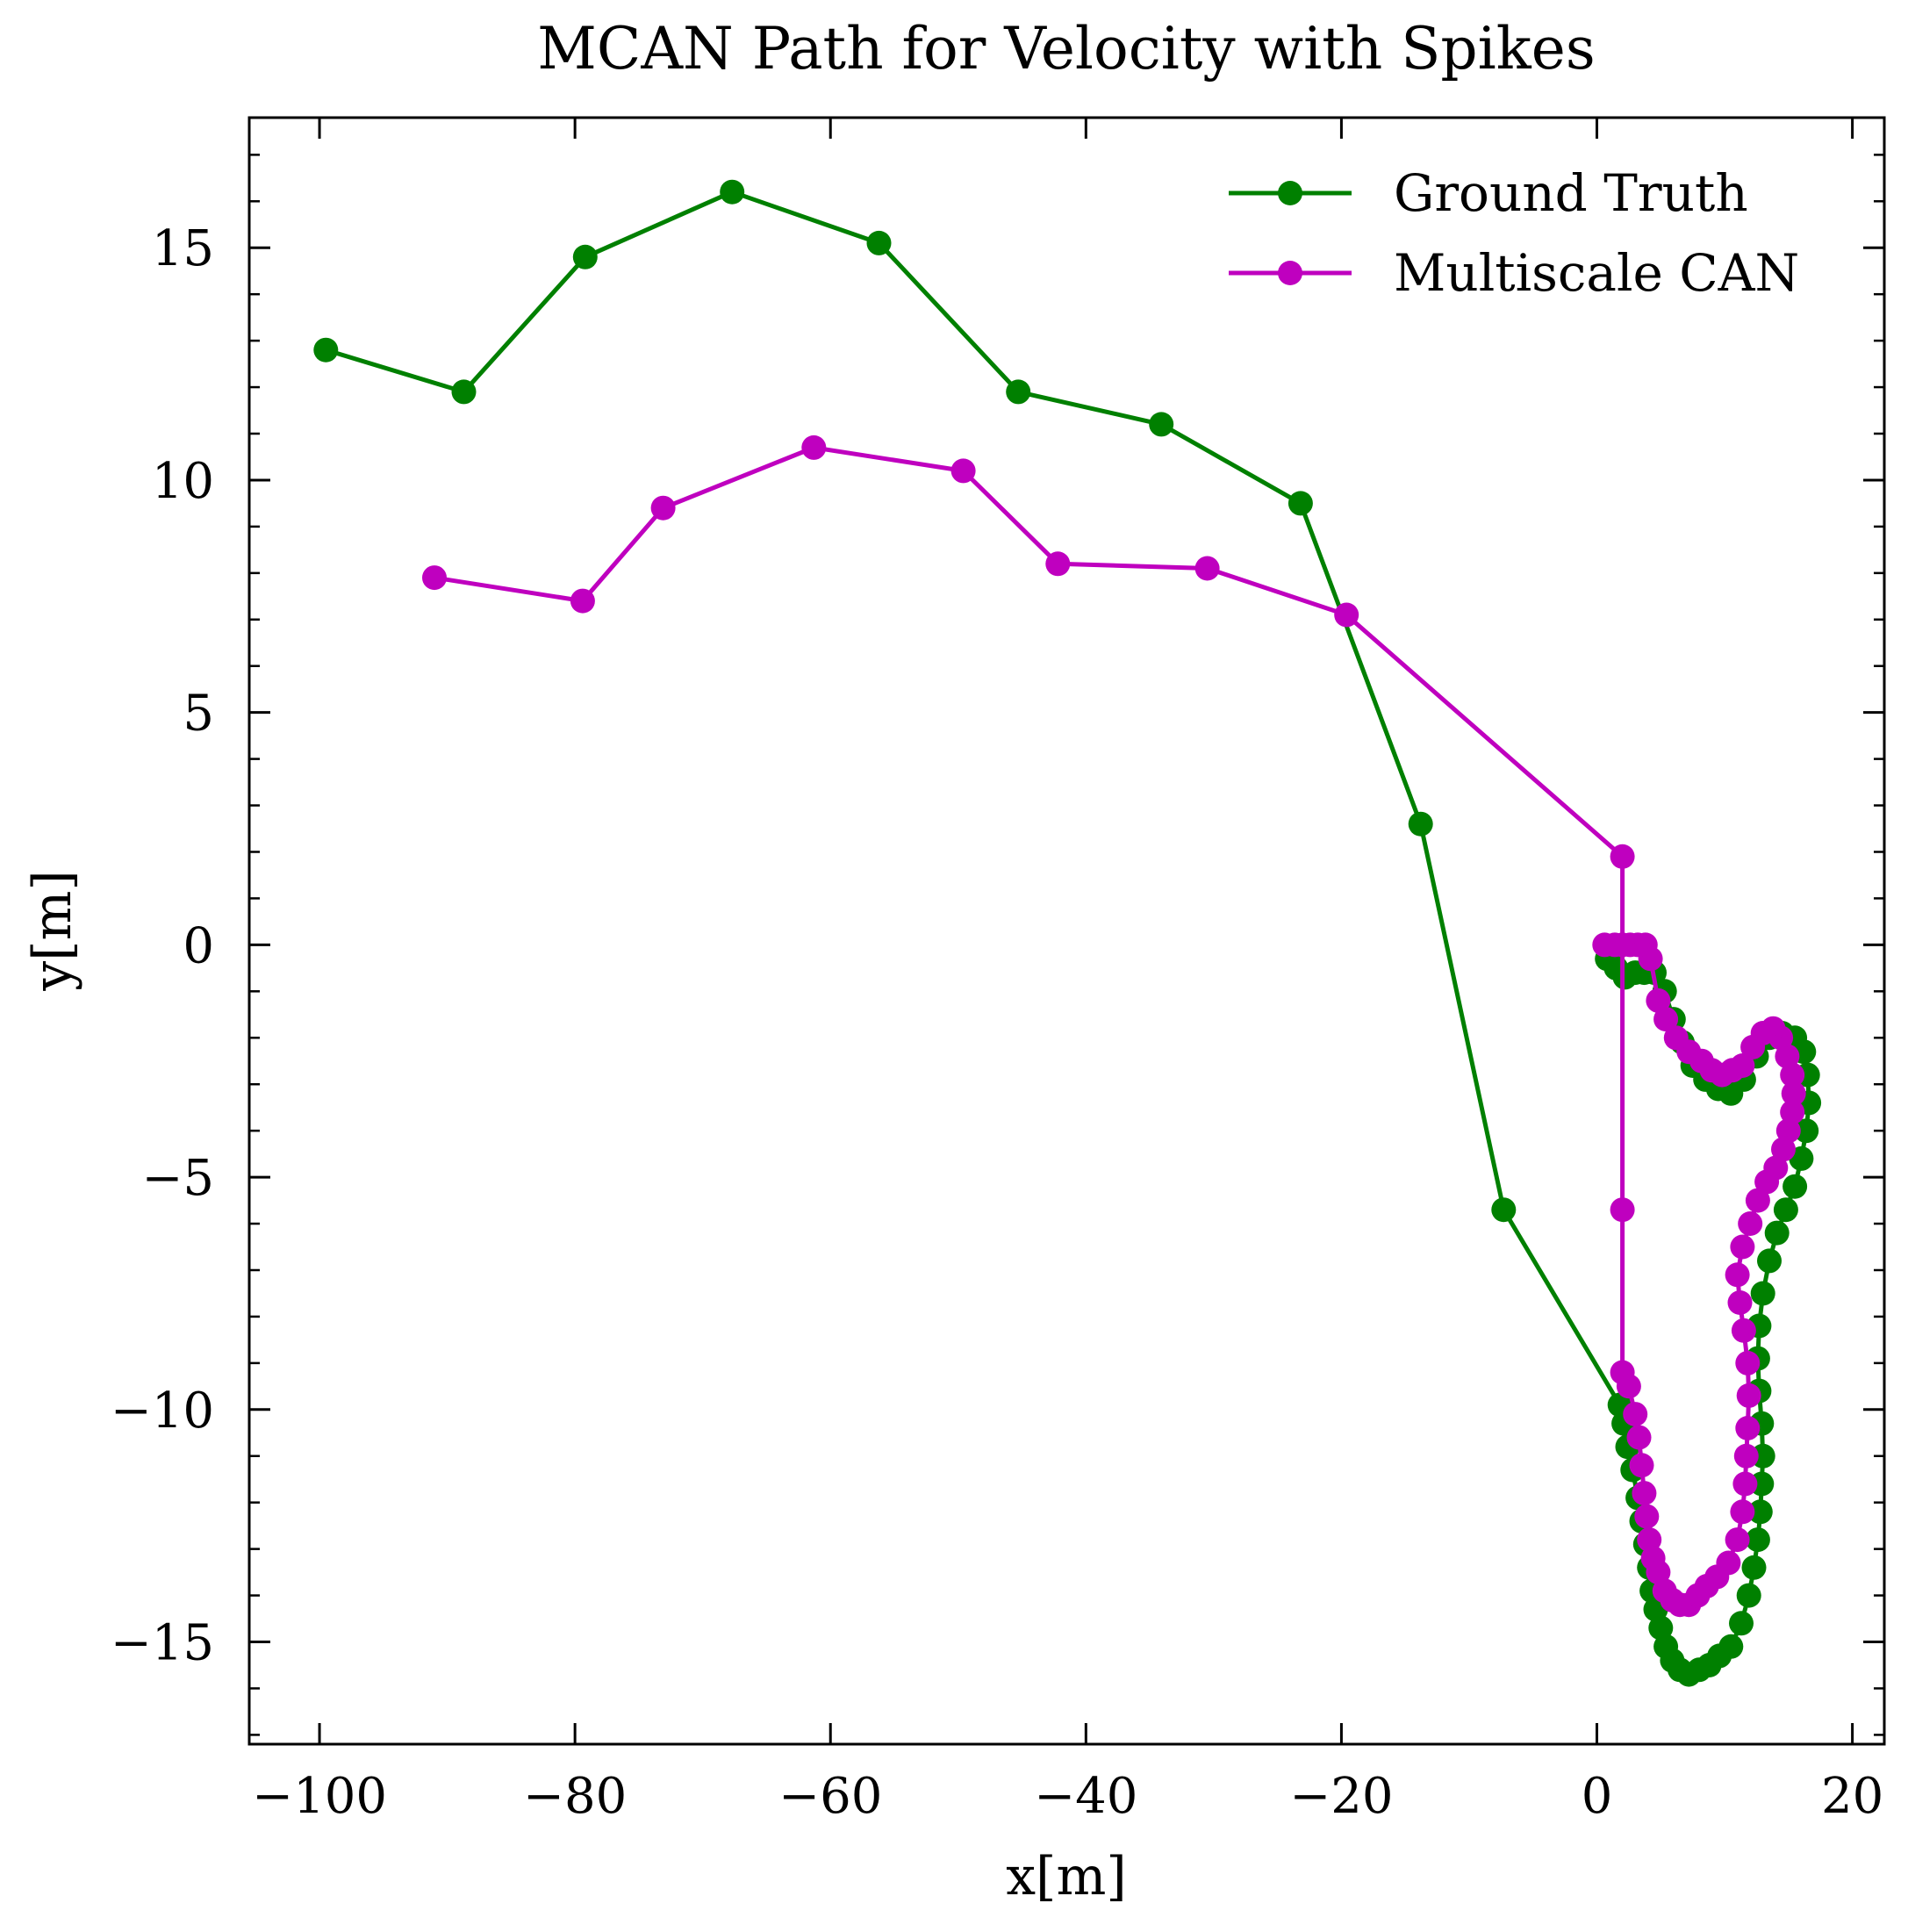  I want to click on y-tick-label: −5, so click(177, 1178).